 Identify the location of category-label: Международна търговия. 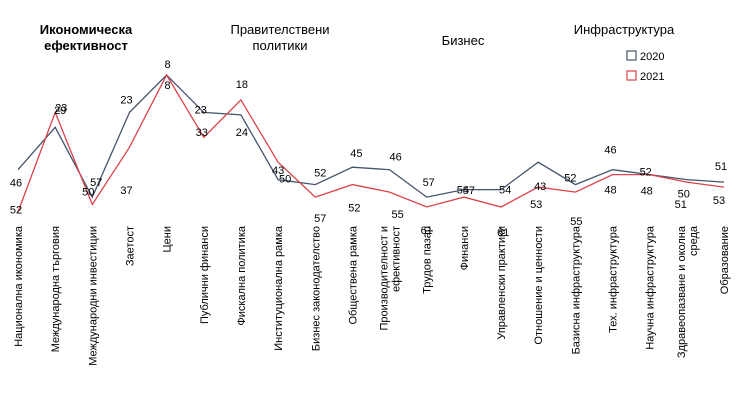
(56, 289).